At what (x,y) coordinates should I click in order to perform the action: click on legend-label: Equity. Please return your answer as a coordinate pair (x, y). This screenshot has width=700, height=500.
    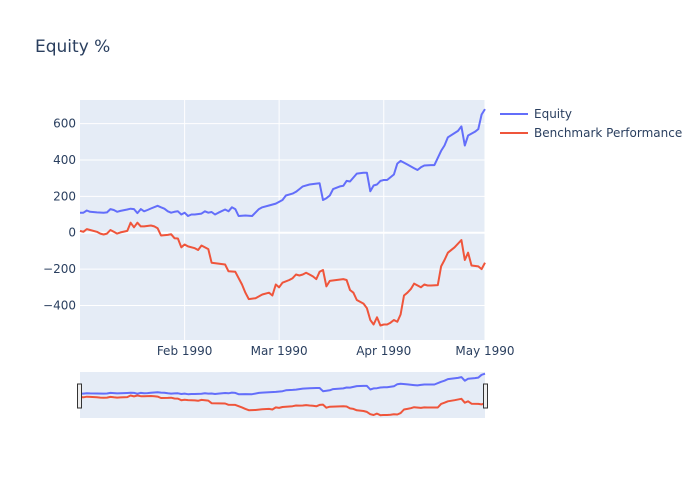
    Looking at the image, I should click on (553, 114).